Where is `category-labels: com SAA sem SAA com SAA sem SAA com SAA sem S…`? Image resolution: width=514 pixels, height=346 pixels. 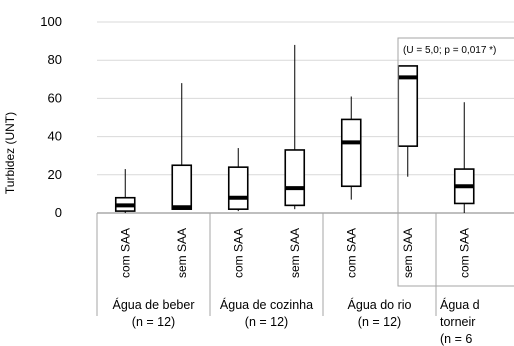
category-labels: com SAA sem SAA com SAA sem SAA com SAA sem S… is located at coordinates (294, 253).